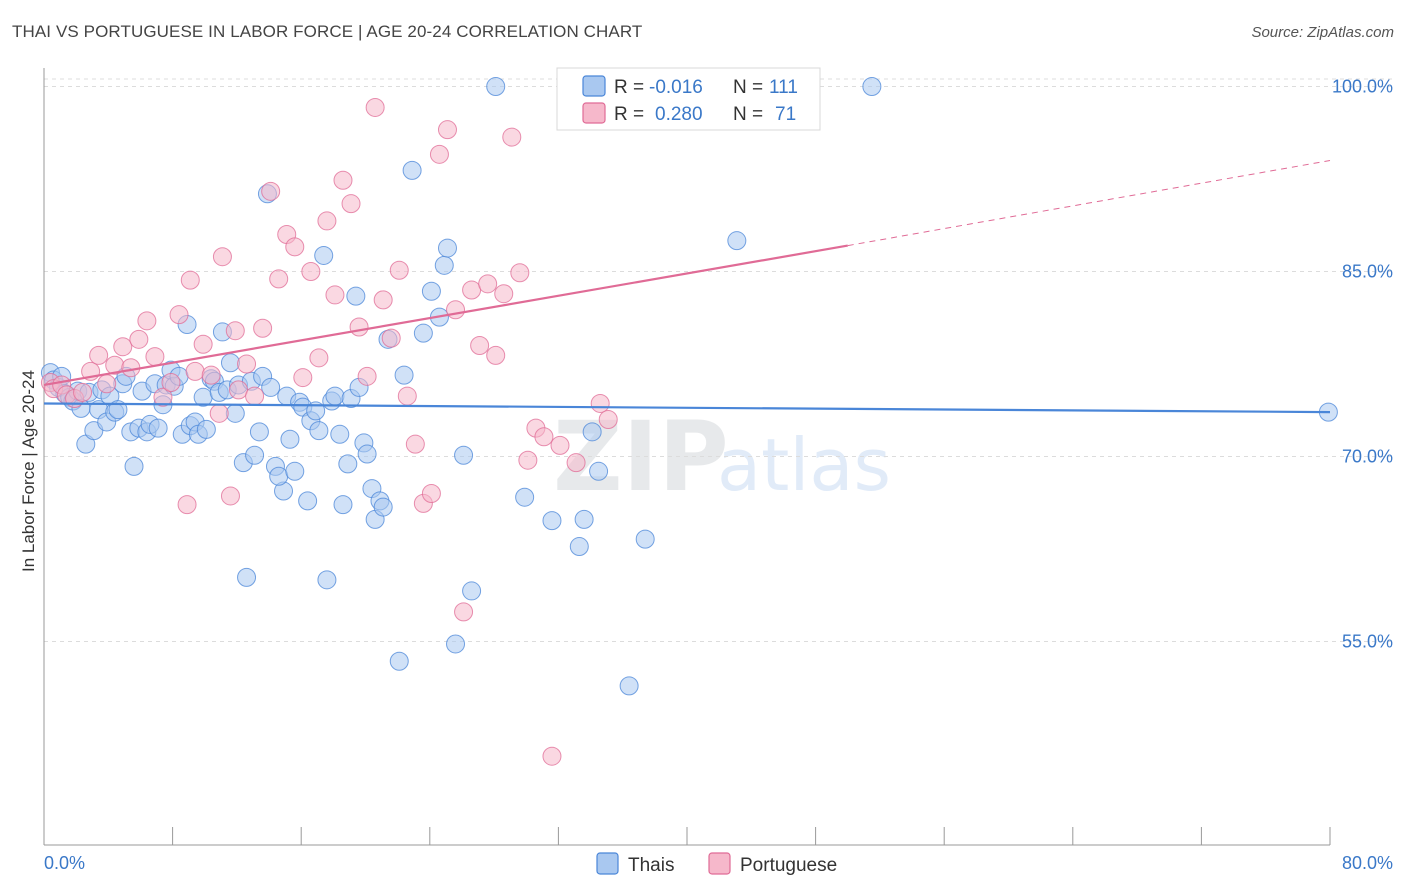  Describe the element at coordinates (1367, 863) in the screenshot. I see `x-tick-label-max: 80.0%` at that location.